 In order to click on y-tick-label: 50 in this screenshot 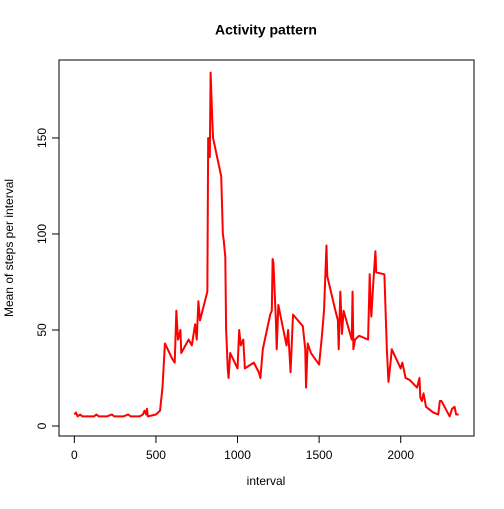, I will do `click(42, 330)`.